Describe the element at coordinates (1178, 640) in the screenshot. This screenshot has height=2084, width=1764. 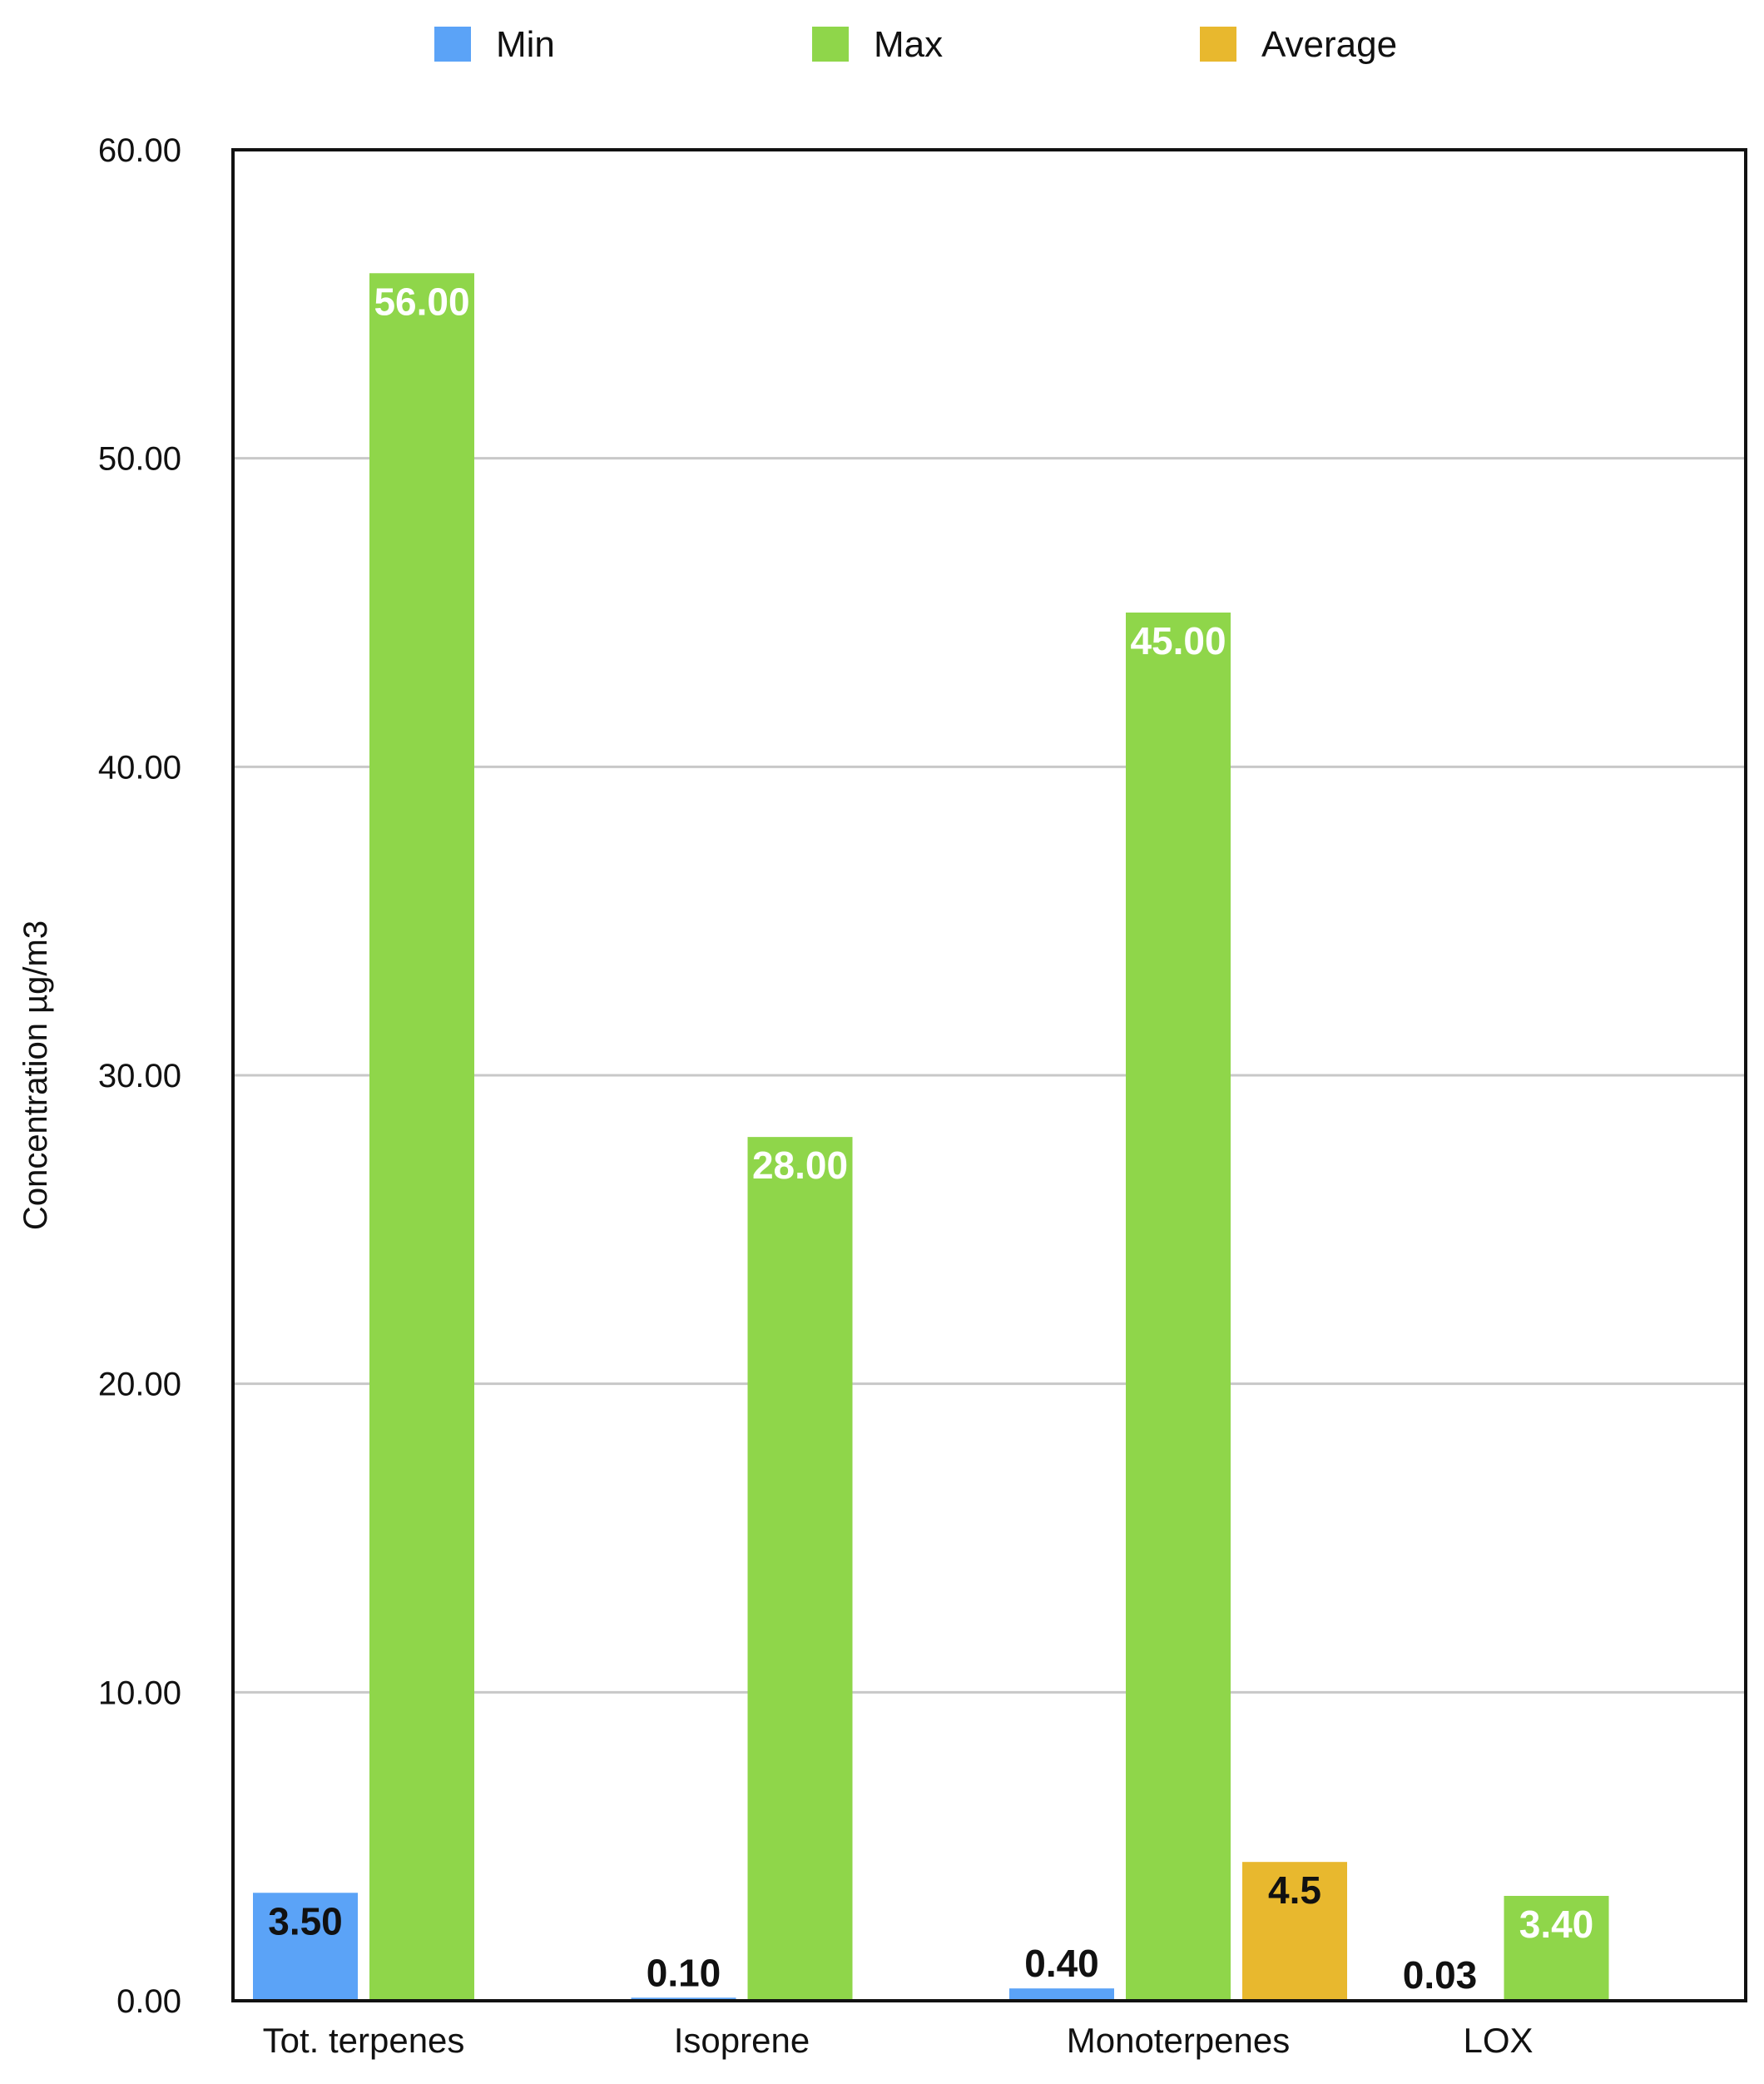
I see `data-label: 45.00` at that location.